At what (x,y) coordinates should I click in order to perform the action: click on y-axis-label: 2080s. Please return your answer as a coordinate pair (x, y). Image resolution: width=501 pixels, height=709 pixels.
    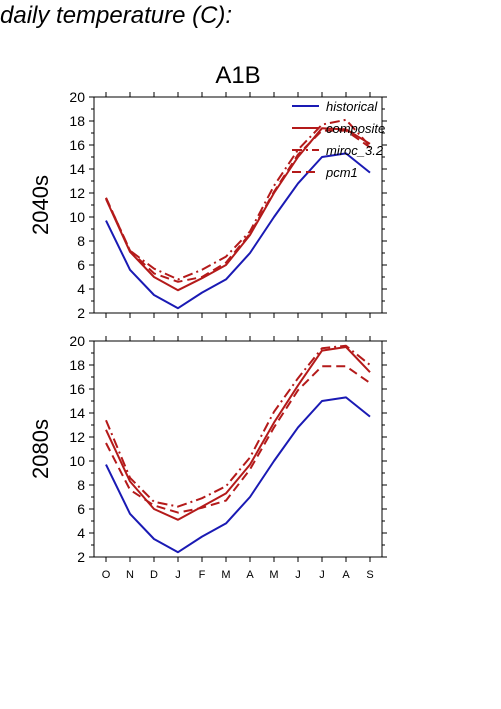
    Looking at the image, I should click on (40, 449).